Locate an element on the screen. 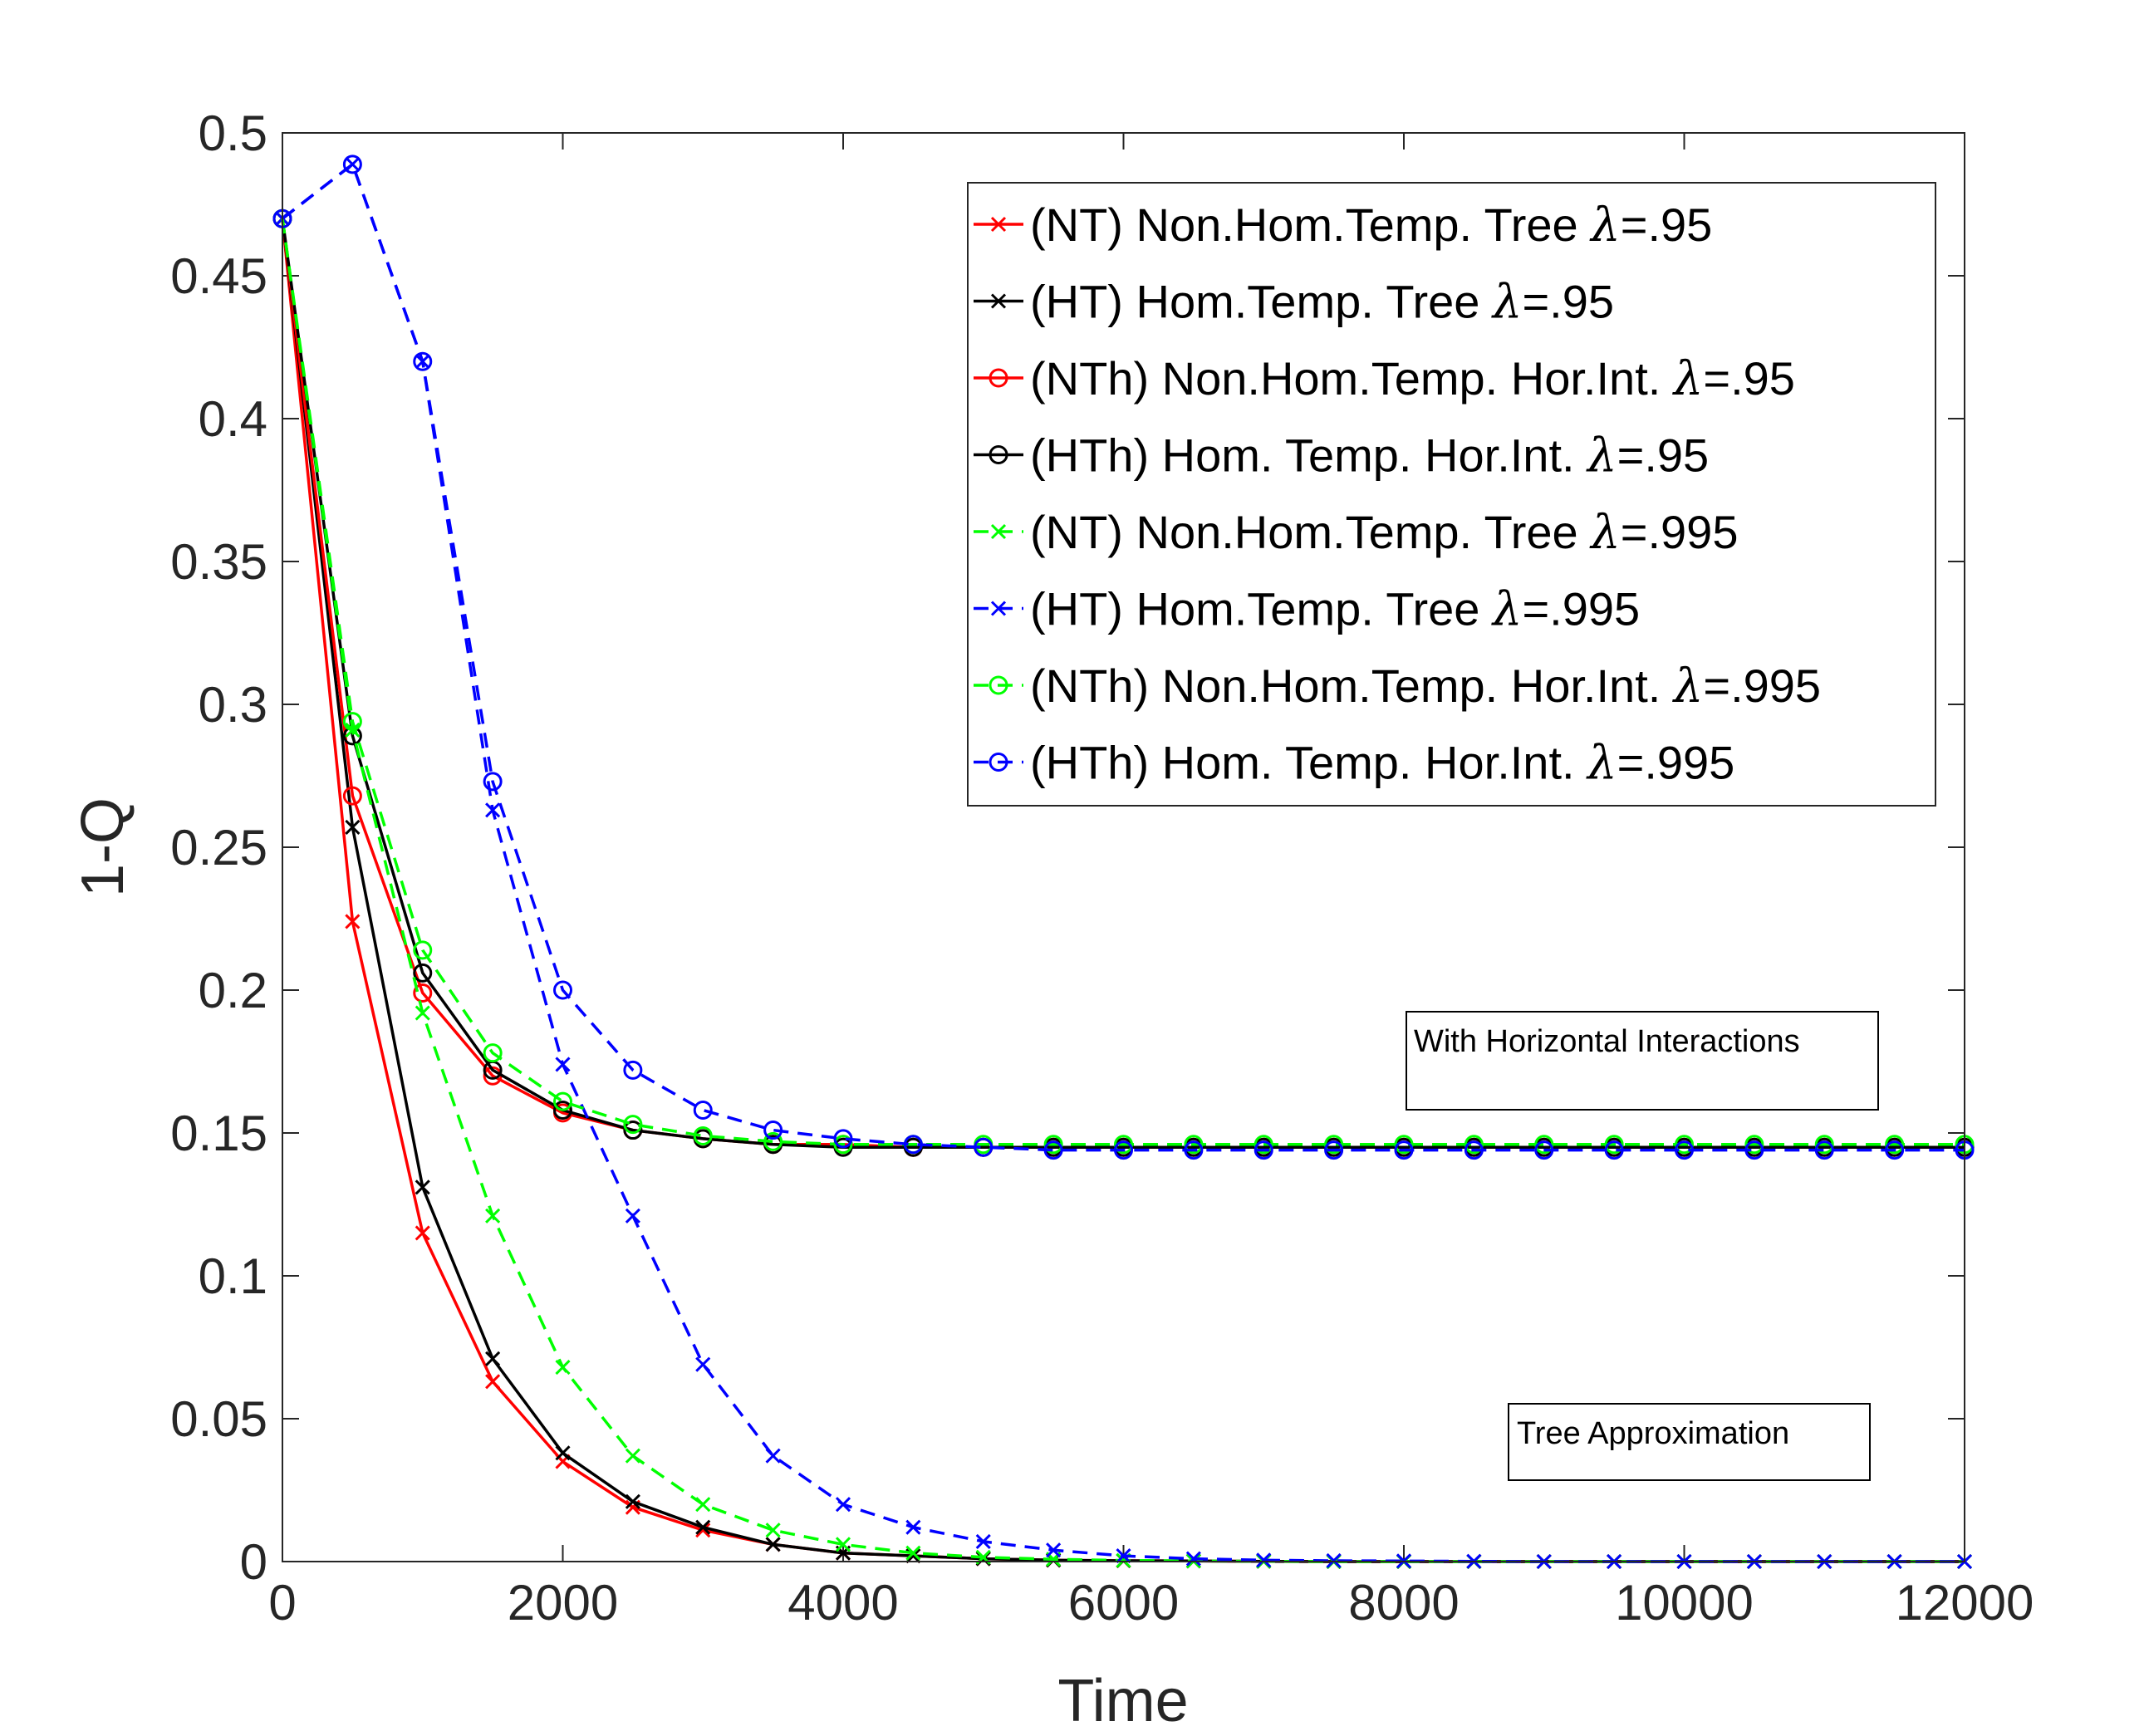 This screenshot has width=2144, height=1736. y-tick-label: 0.5 is located at coordinates (233, 133).